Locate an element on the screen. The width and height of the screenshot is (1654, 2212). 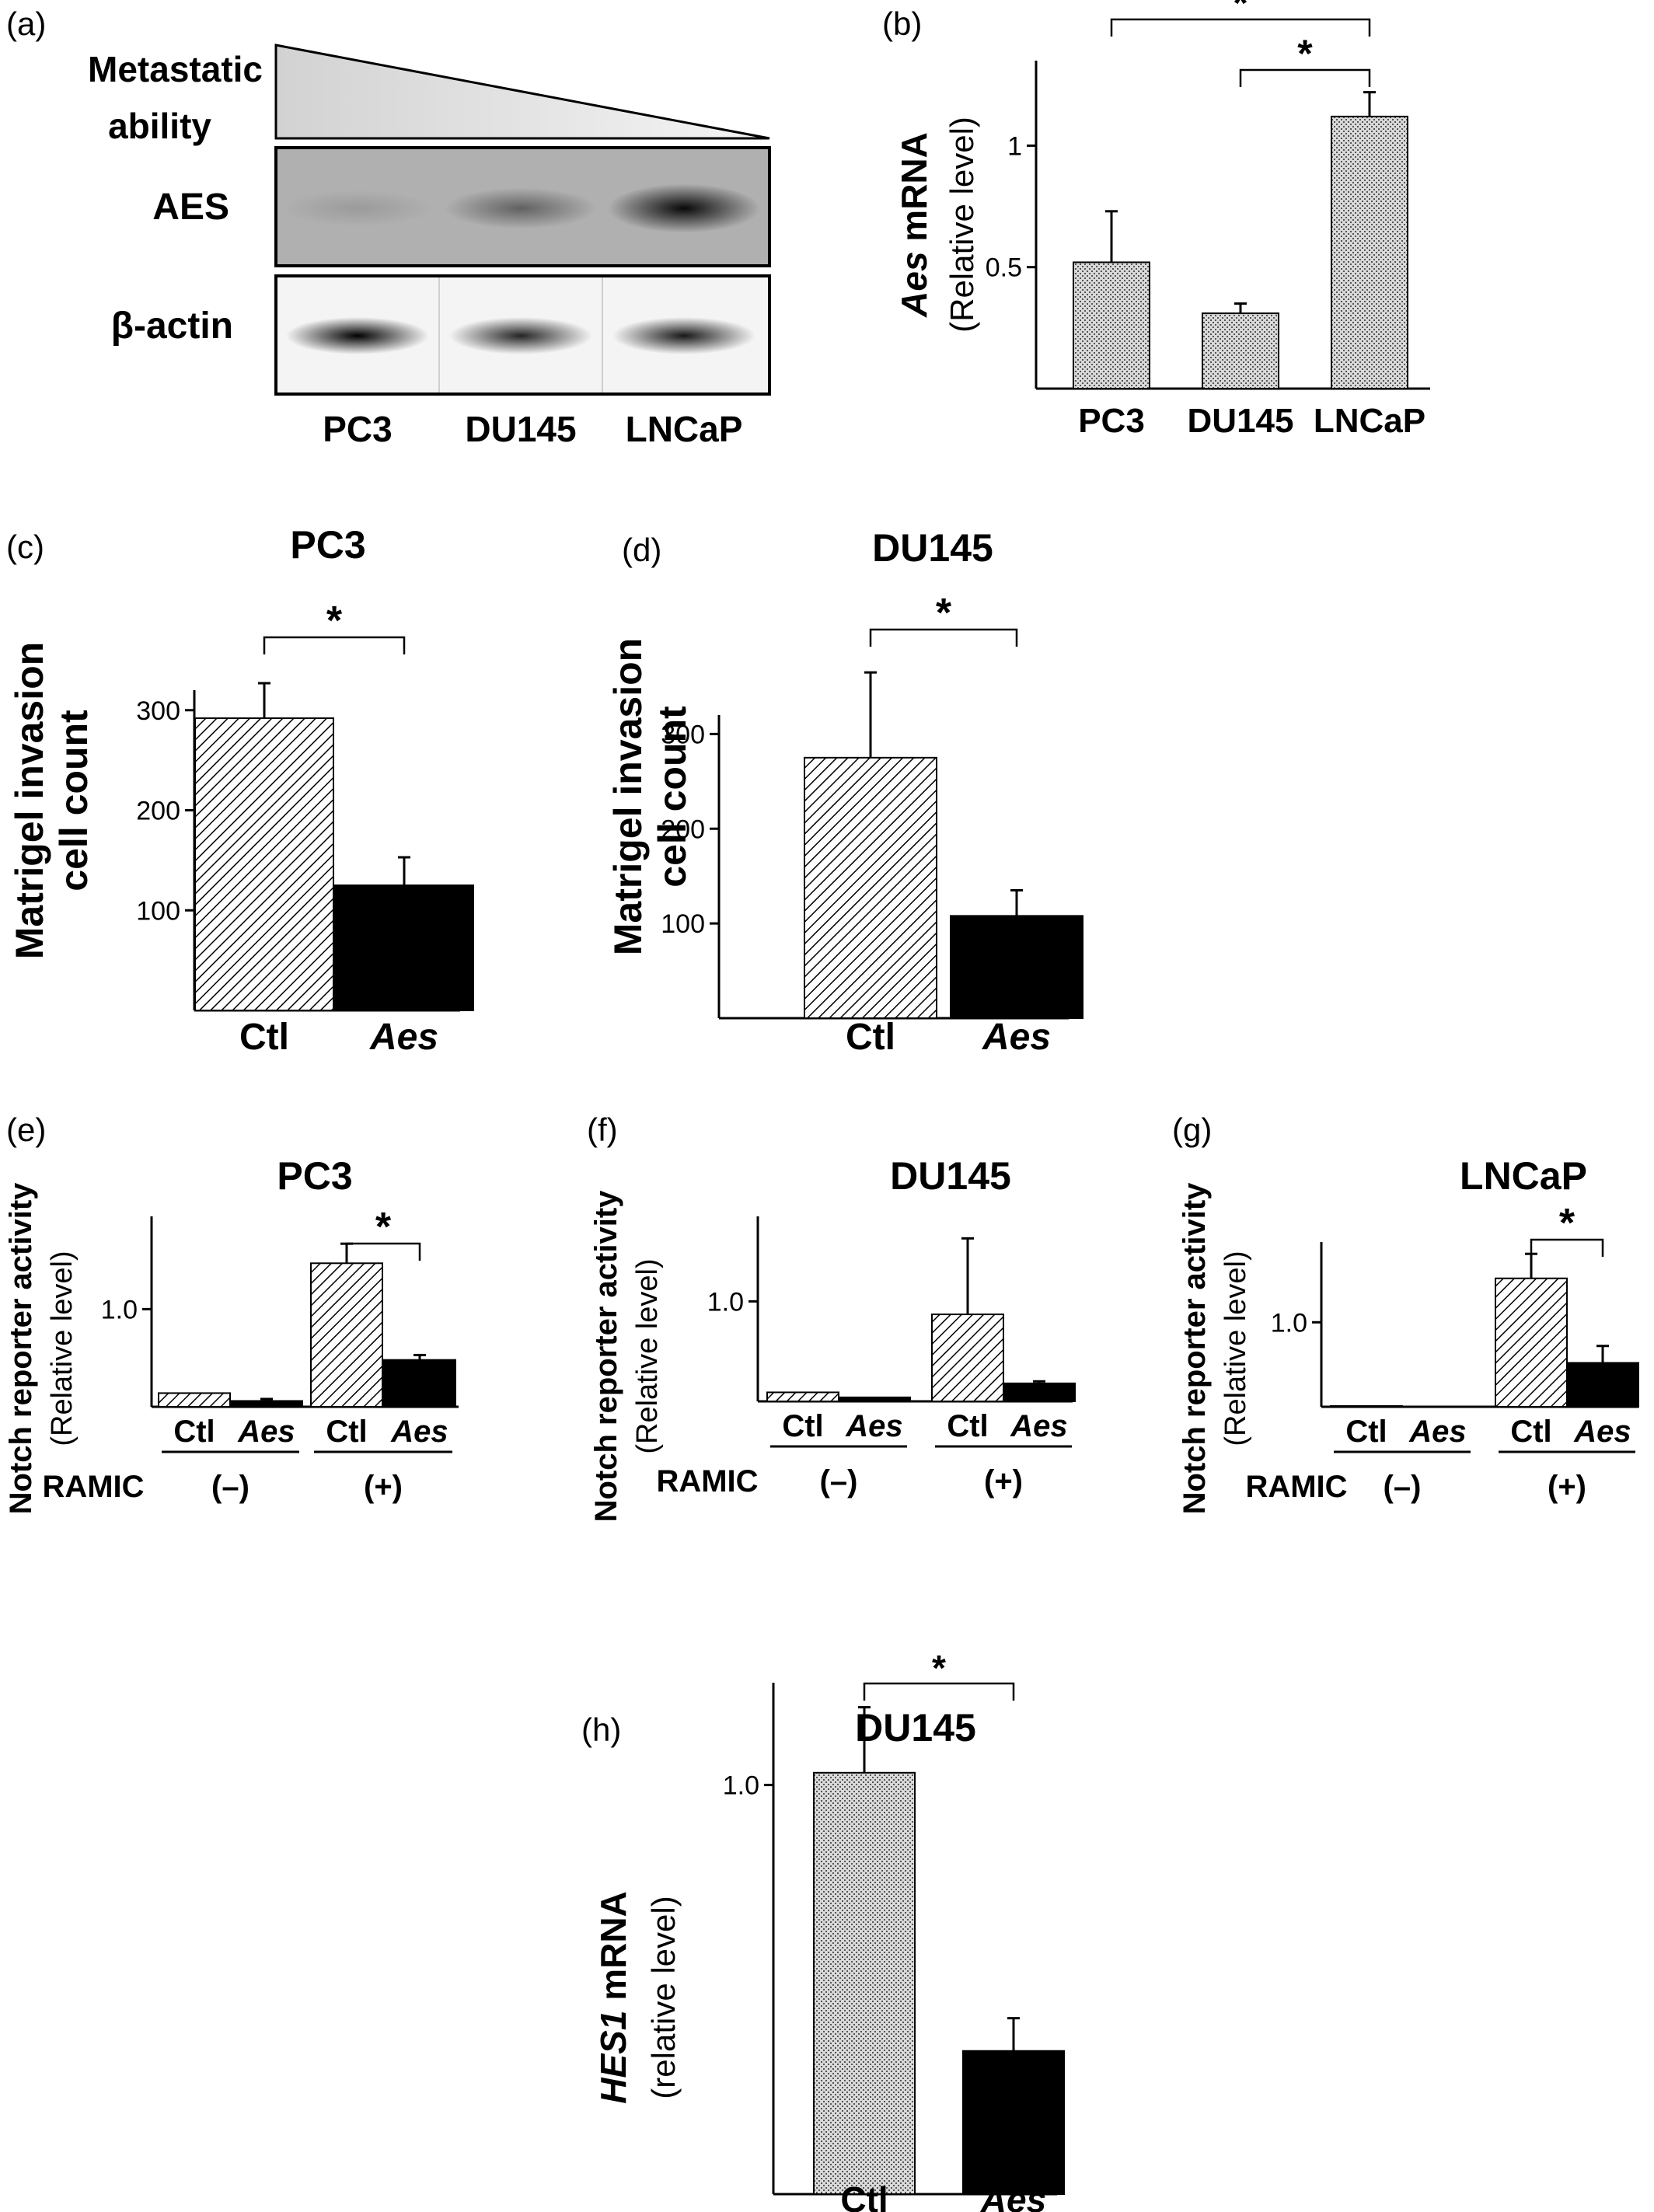
y-tick-label: 0.5 is located at coordinates (1004, 268).